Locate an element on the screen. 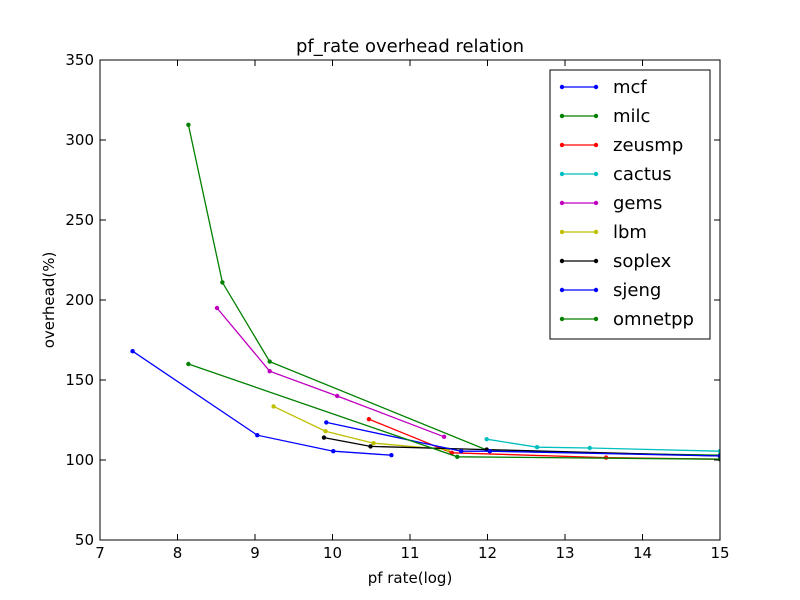  y-tick-label: 350 is located at coordinates (79, 60).